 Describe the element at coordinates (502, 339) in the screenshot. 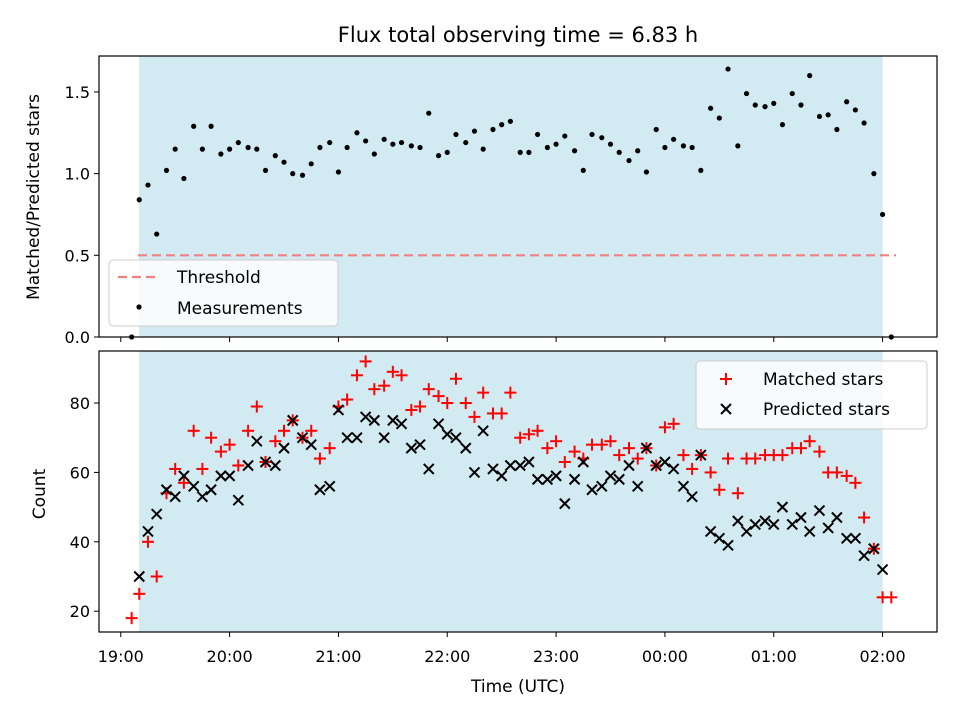

I see `top-x-axis` at that location.